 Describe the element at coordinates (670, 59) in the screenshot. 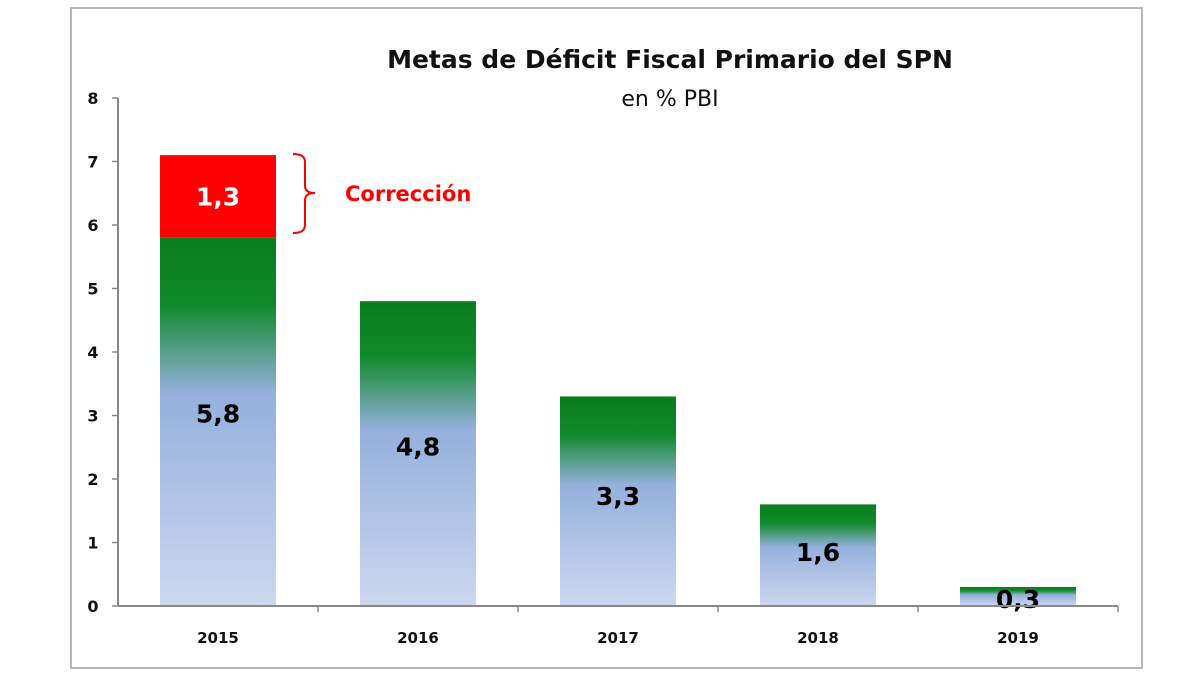

I see `chart-title: Metas de Déficit Fiscal Primario del SPN` at that location.